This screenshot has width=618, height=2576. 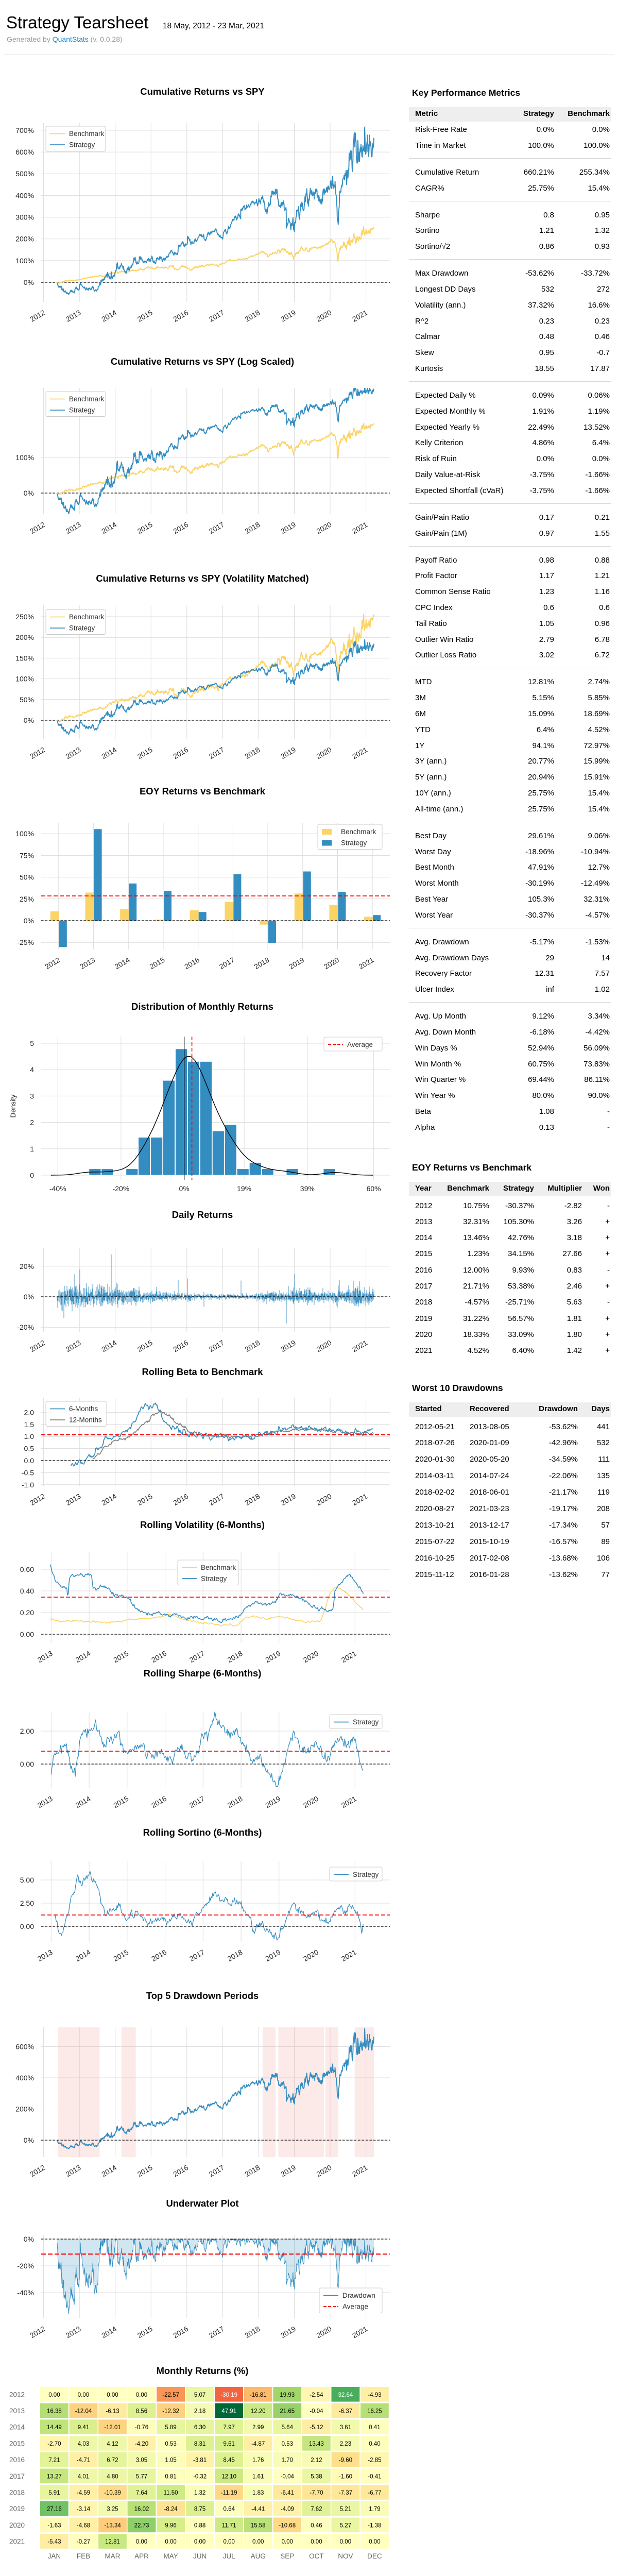 I want to click on svg-text: 2.23, so click(x=345, y=2444).